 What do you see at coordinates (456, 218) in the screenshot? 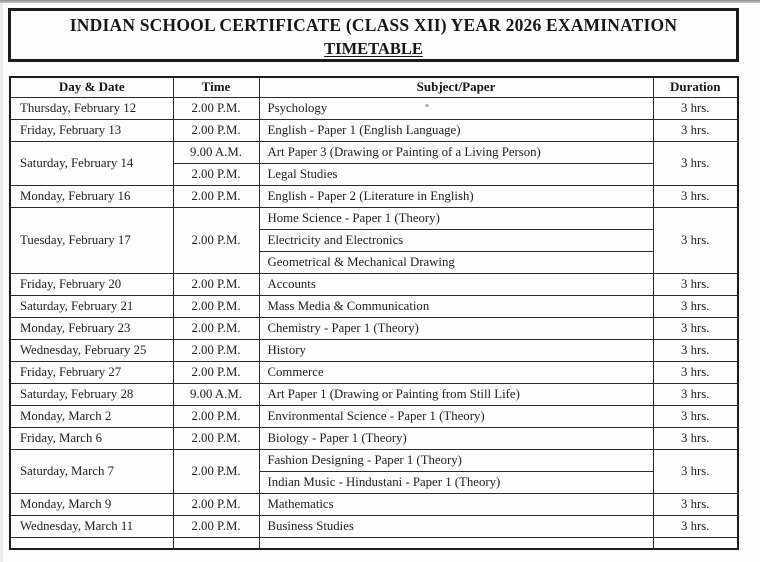
I see `subject-cell: Home Science - Paper 1 (Theory)` at bounding box center [456, 218].